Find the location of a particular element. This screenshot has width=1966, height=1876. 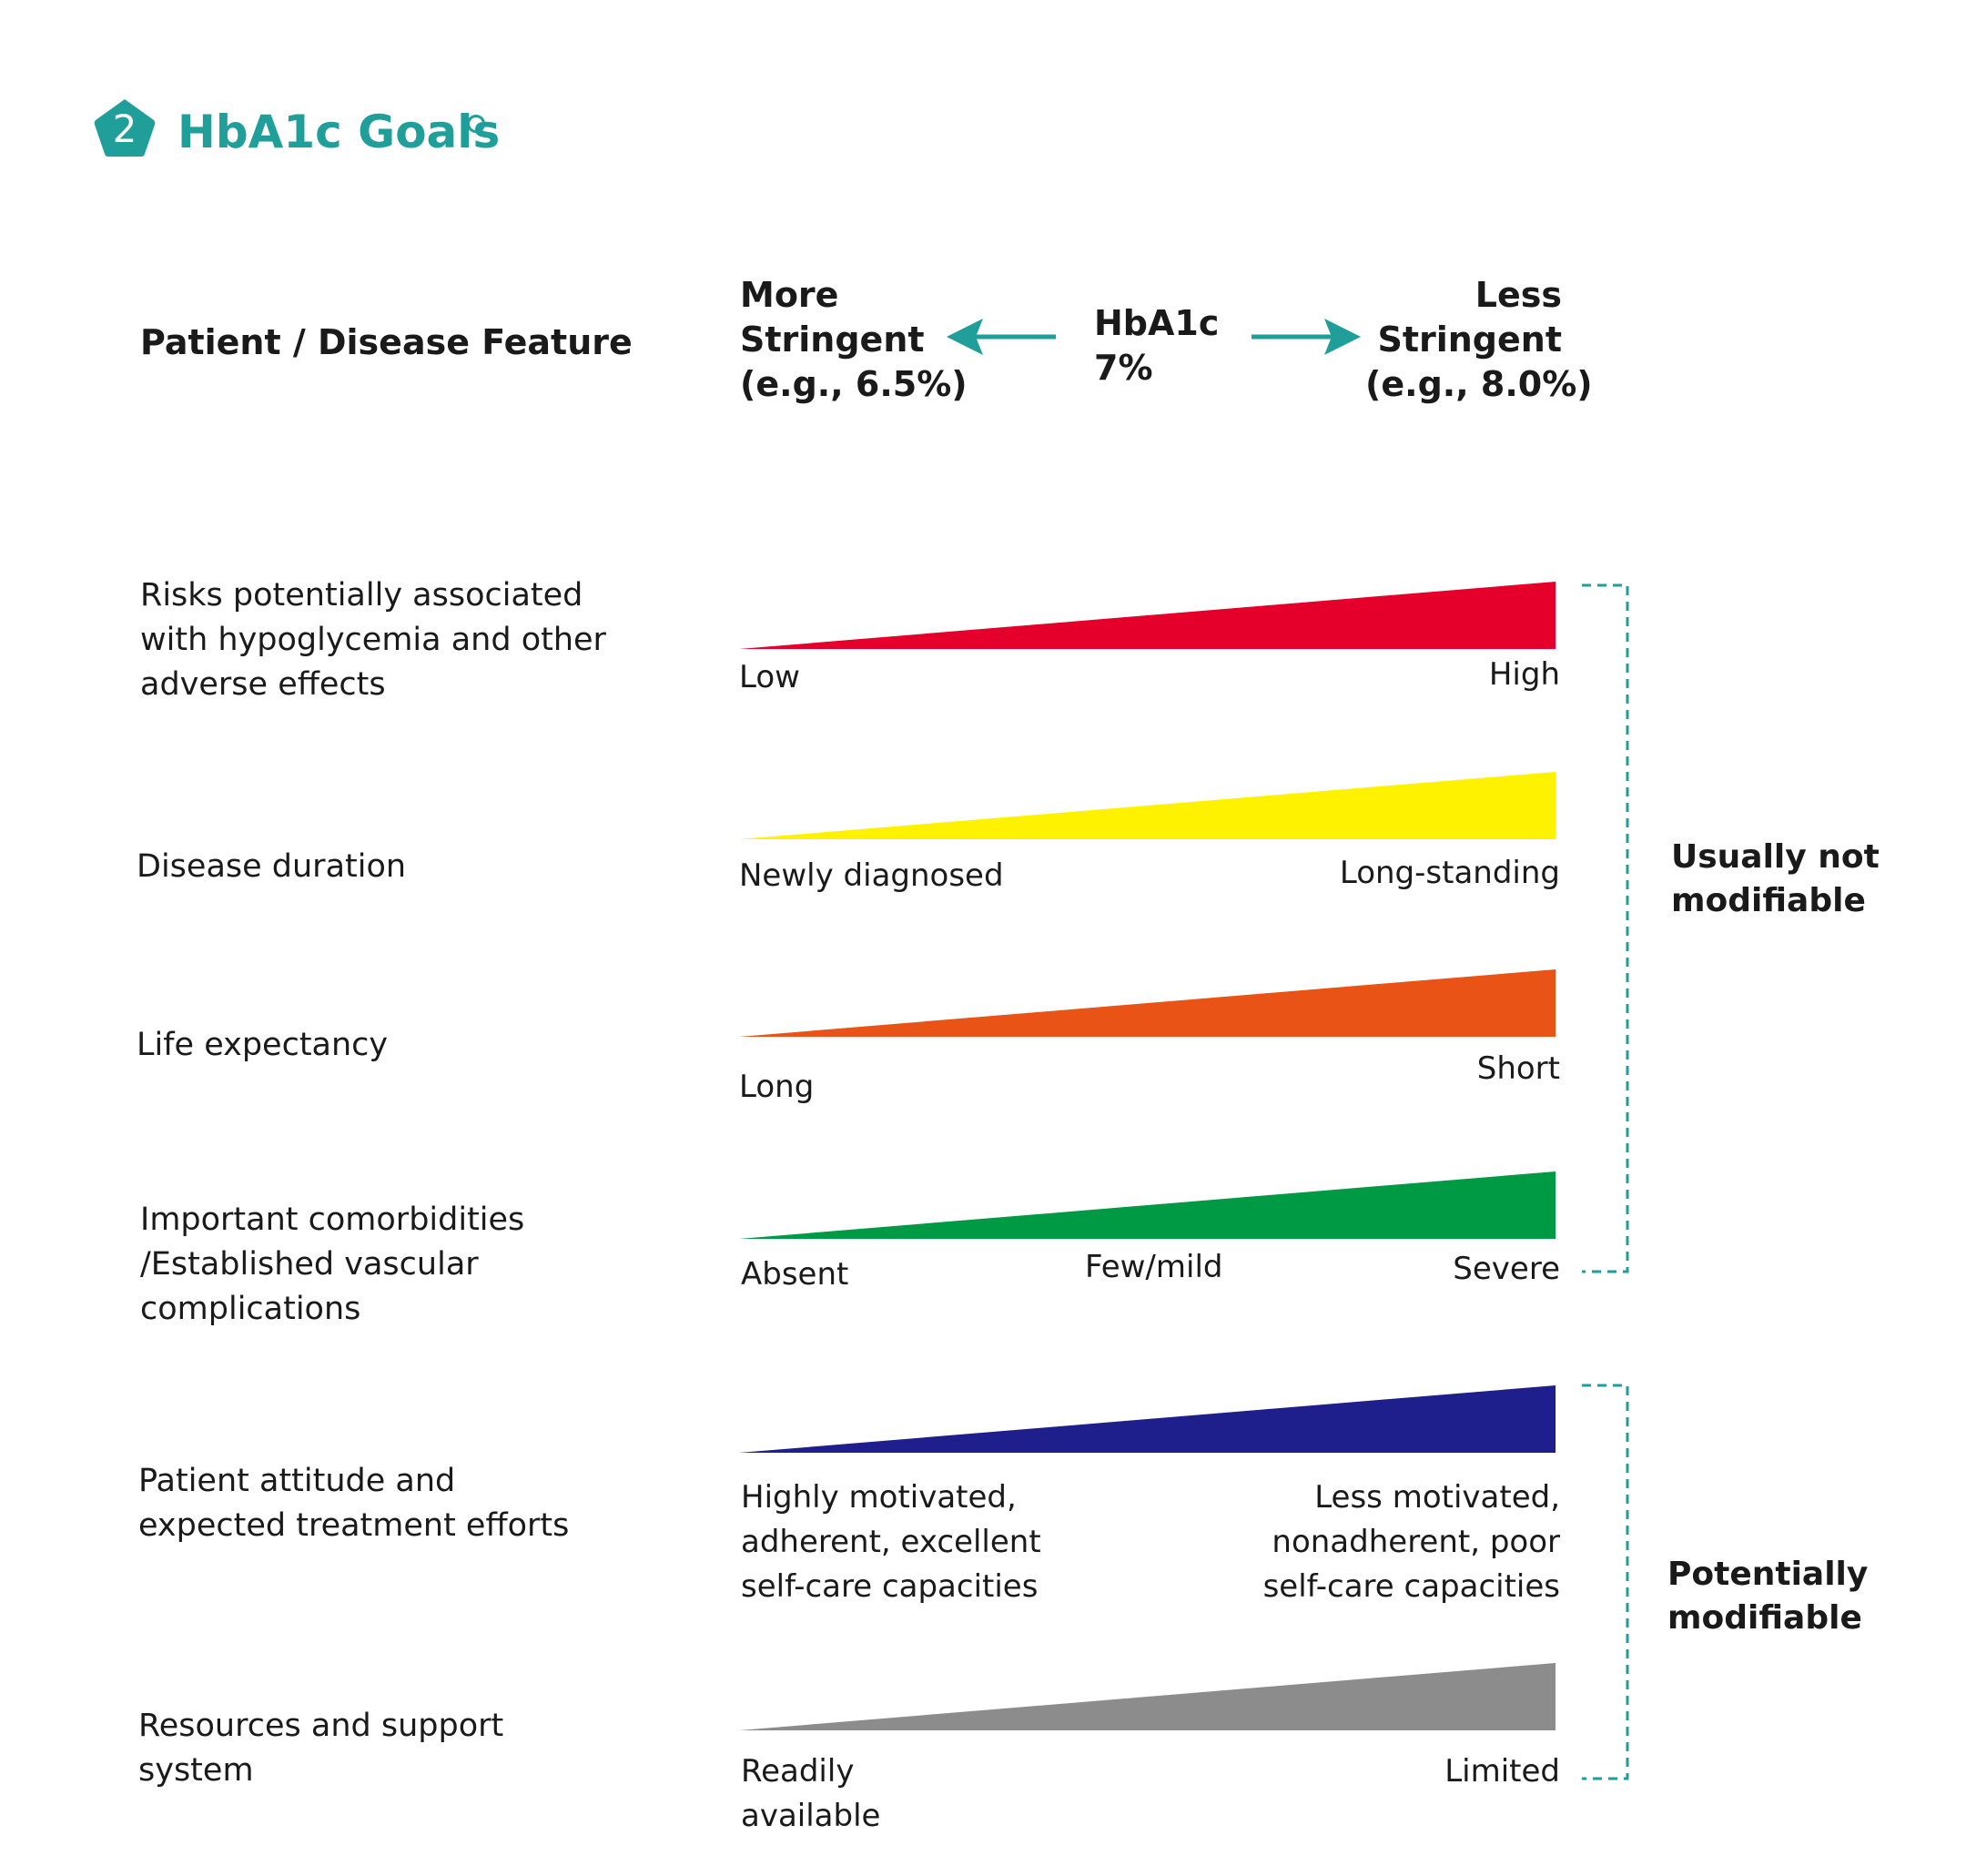

feature-line: Important comorbidities is located at coordinates (332, 1220).